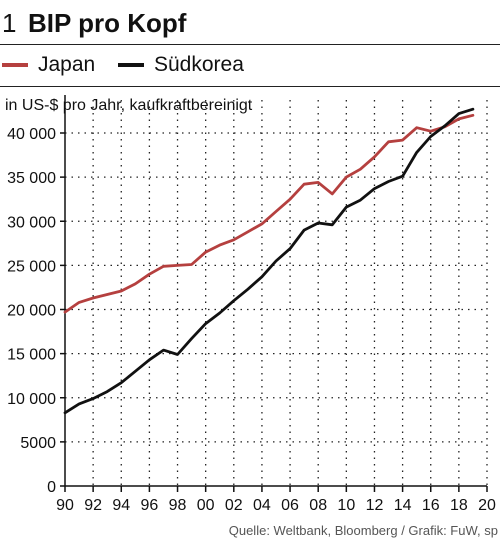 This screenshot has height=545, width=500. What do you see at coordinates (31, 134) in the screenshot?
I see `y-tick-label: 40 000` at bounding box center [31, 134].